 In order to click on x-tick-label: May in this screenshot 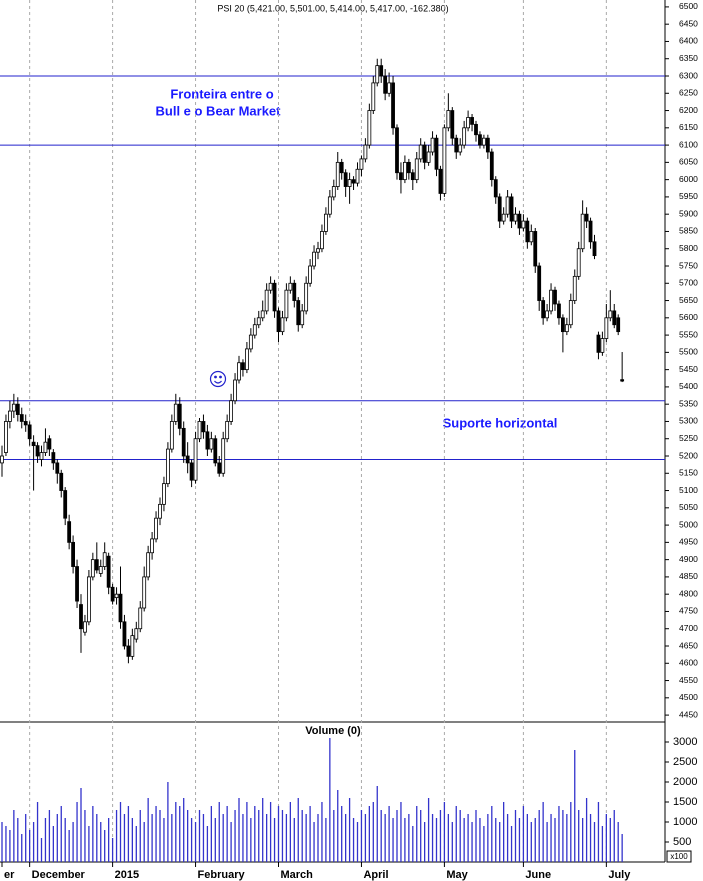, I will do `click(457, 875)`.